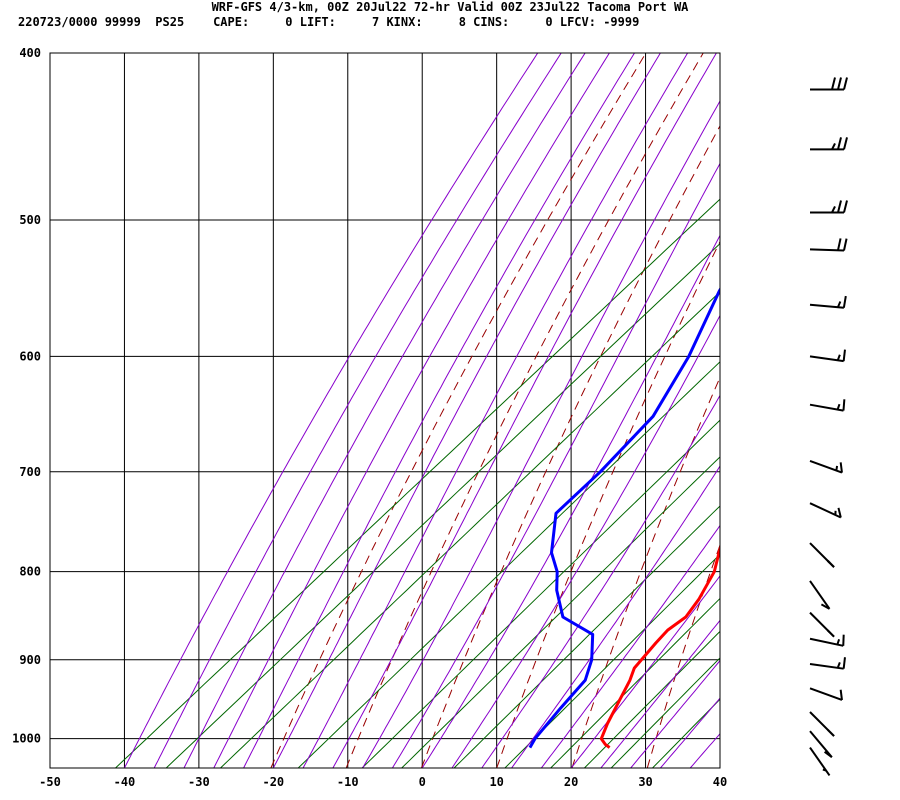 Image resolution: width=900 pixels, height=800 pixels. Describe the element at coordinates (348, 782) in the screenshot. I see `temperature-tick-label: -10` at that location.